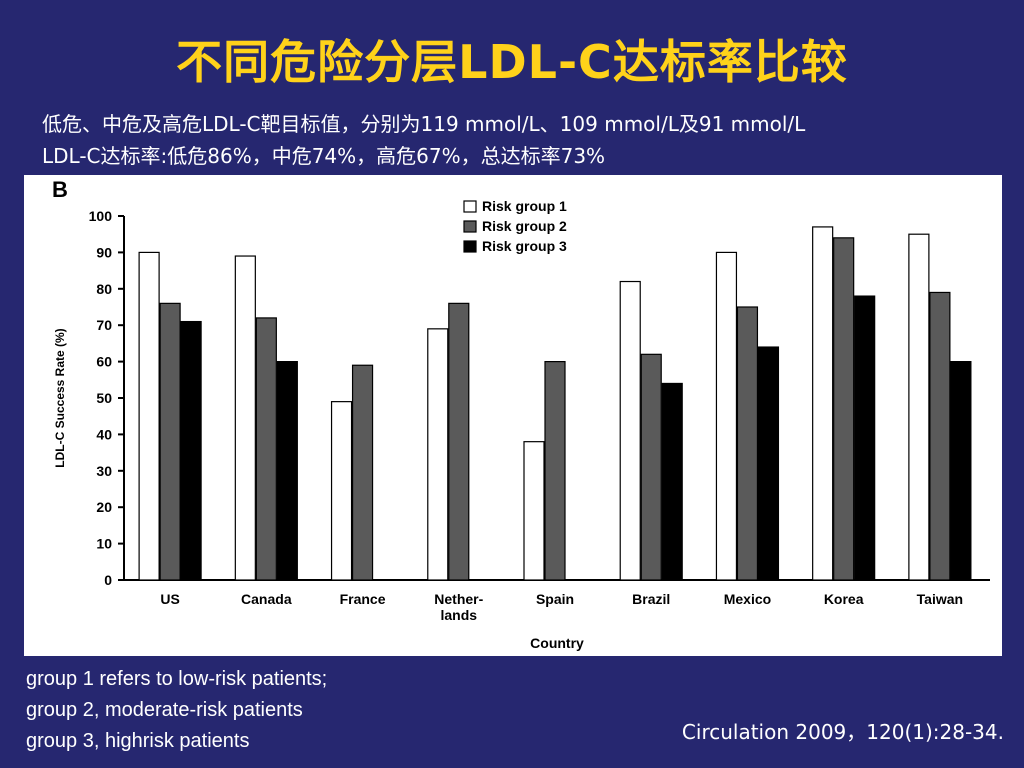 The height and width of the screenshot is (768, 1024). I want to click on x-tick-label: Korea, so click(844, 599).